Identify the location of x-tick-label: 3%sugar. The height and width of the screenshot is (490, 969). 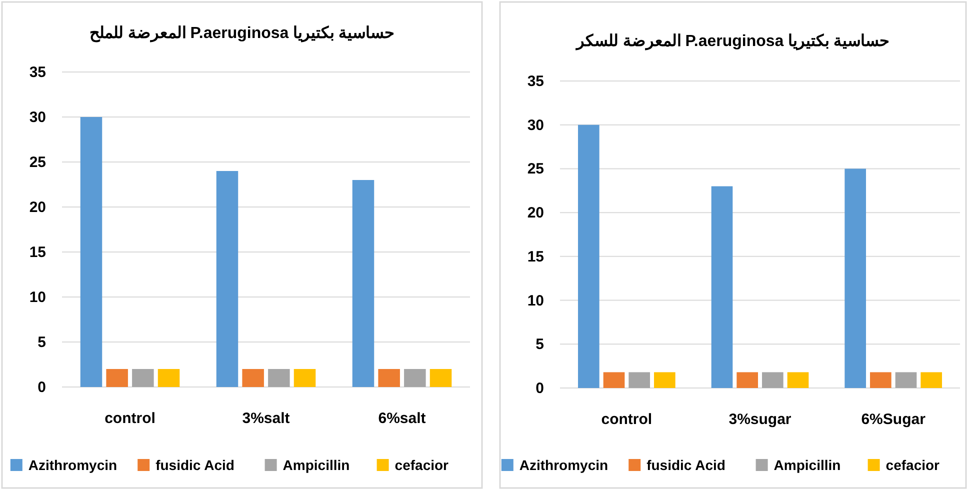
(760, 419).